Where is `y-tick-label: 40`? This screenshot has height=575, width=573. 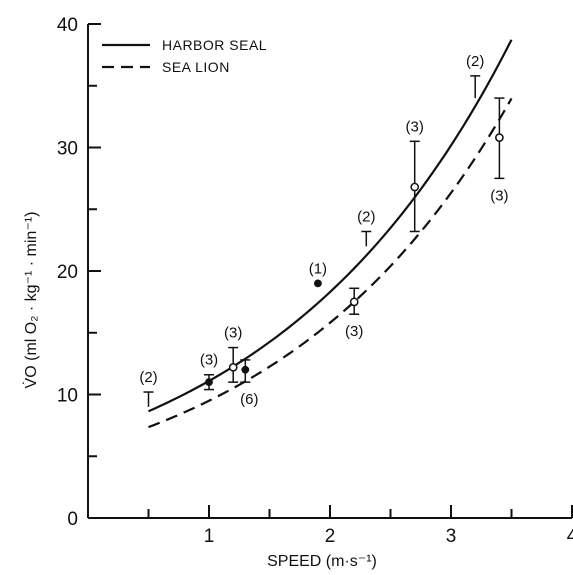
y-tick-label: 40 is located at coordinates (67, 25).